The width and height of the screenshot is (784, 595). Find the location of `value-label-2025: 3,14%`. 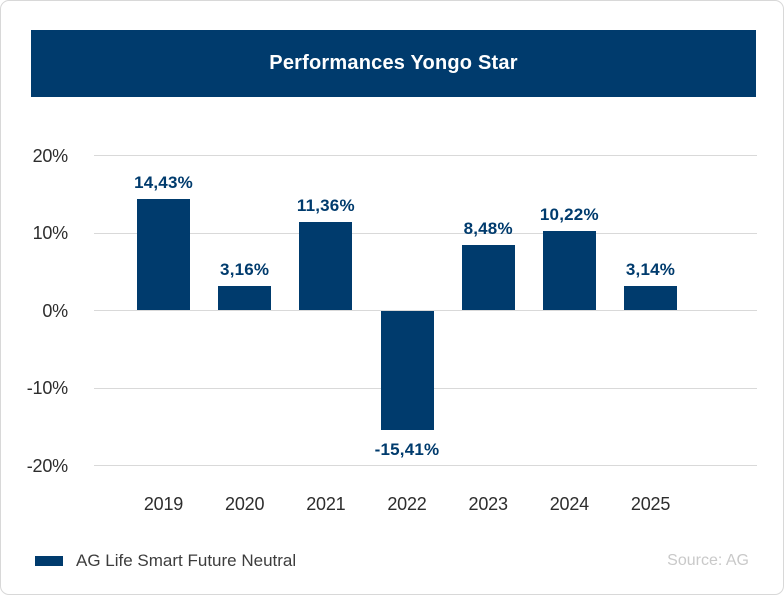

value-label-2025: 3,14% is located at coordinates (650, 270).